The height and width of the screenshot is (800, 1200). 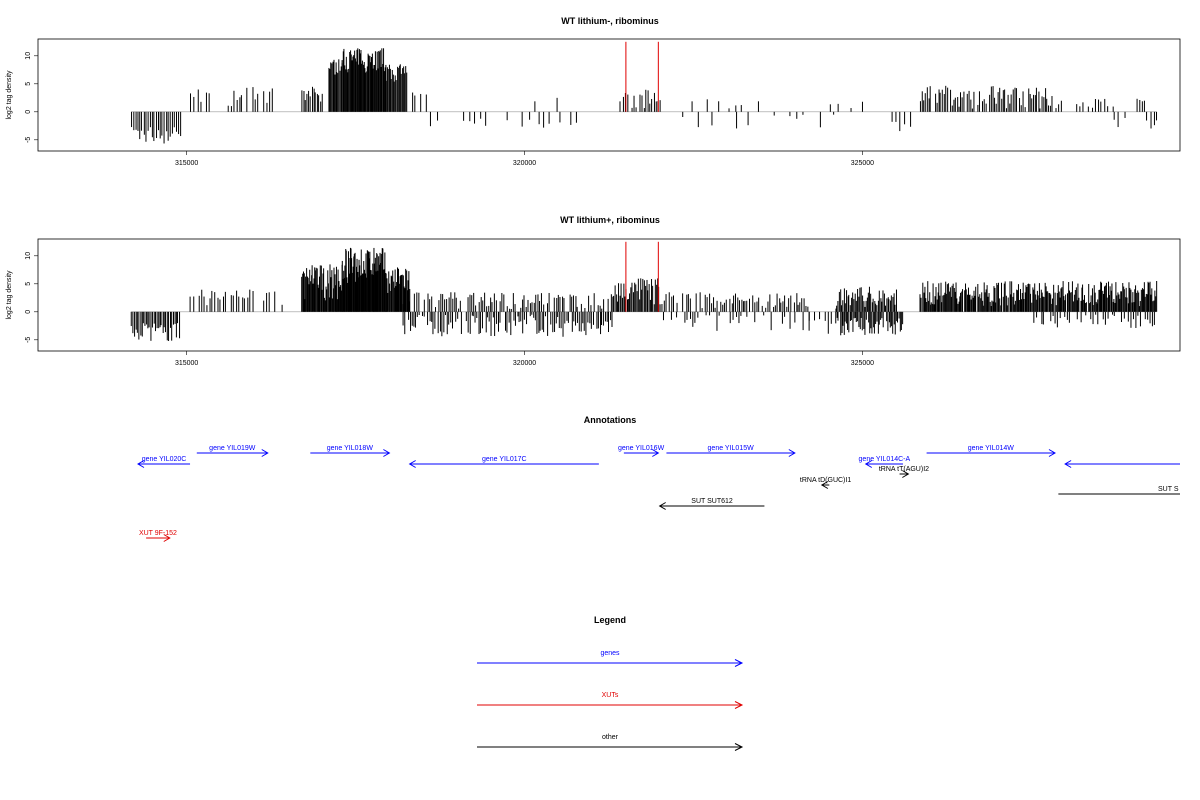 What do you see at coordinates (350, 448) in the screenshot?
I see `feature-label: gene YIL018W` at bounding box center [350, 448].